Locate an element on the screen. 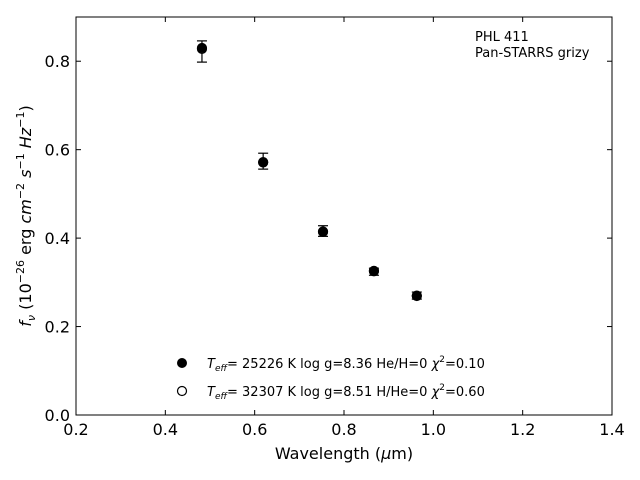 Image resolution: width=640 pixels, height=480 pixels. x-tick-label: 0.2 is located at coordinates (75, 429).